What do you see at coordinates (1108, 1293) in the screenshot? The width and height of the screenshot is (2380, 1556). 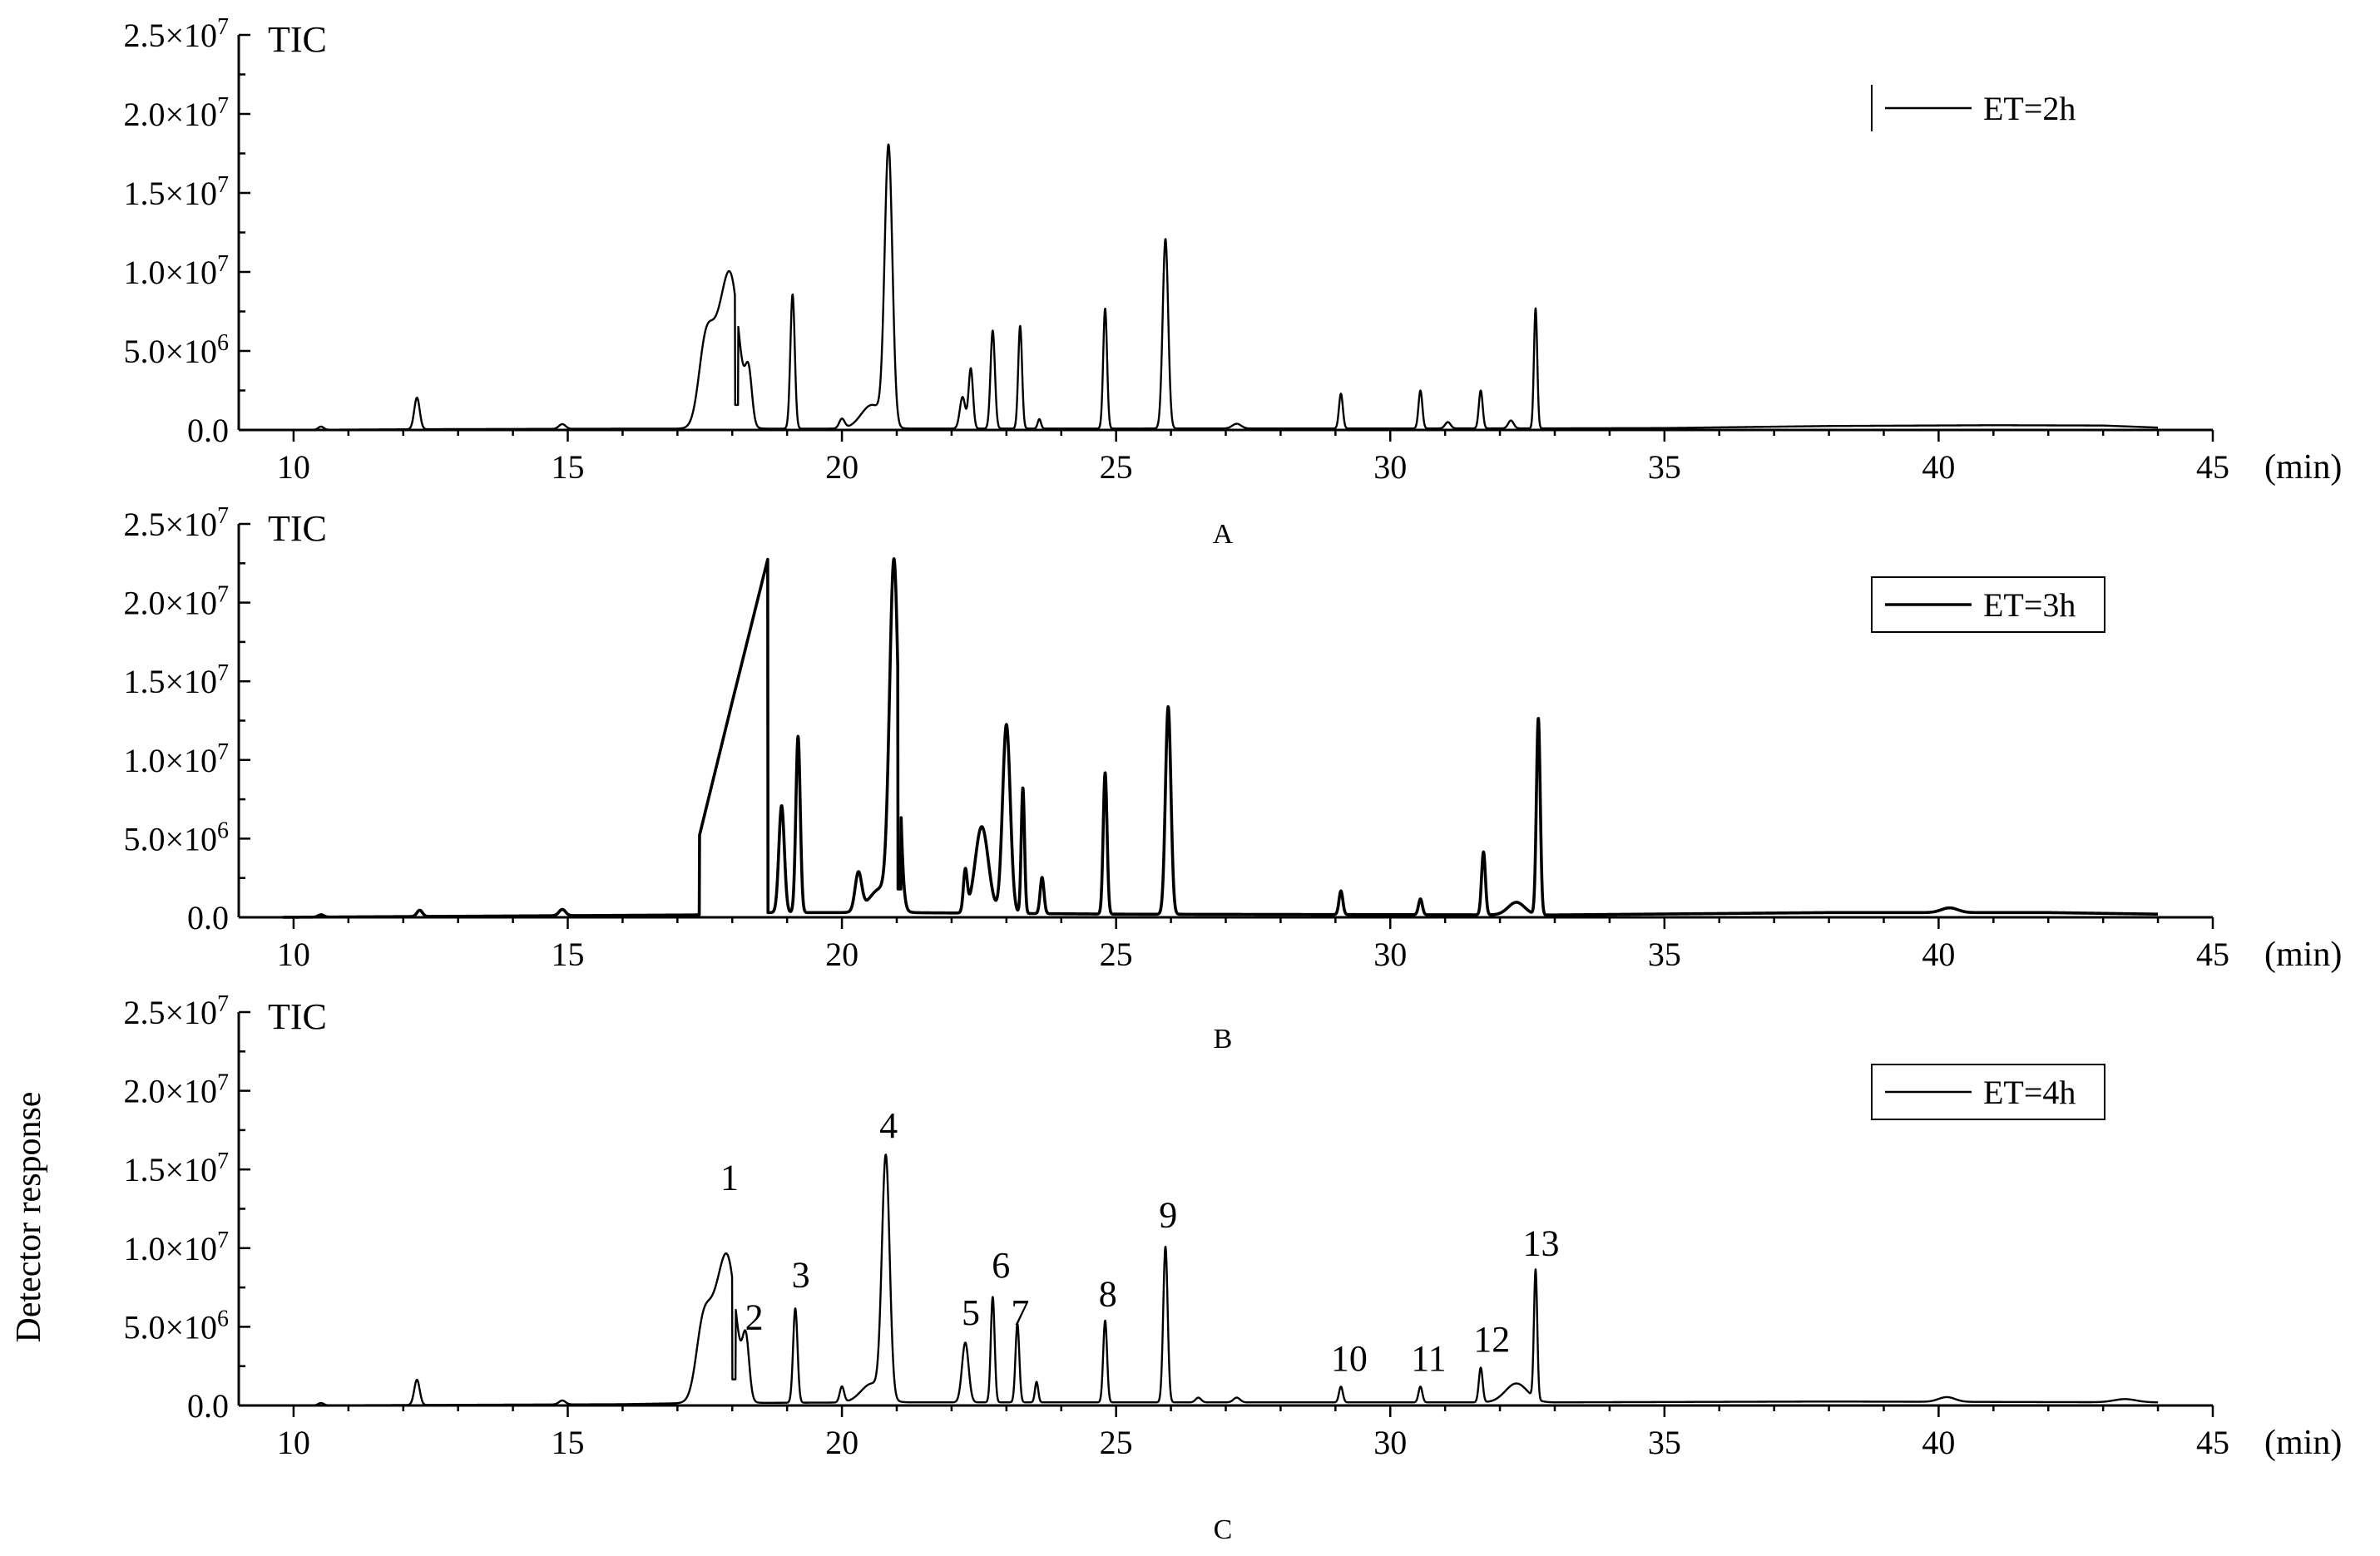 I see `peak-label: 8` at bounding box center [1108, 1293].